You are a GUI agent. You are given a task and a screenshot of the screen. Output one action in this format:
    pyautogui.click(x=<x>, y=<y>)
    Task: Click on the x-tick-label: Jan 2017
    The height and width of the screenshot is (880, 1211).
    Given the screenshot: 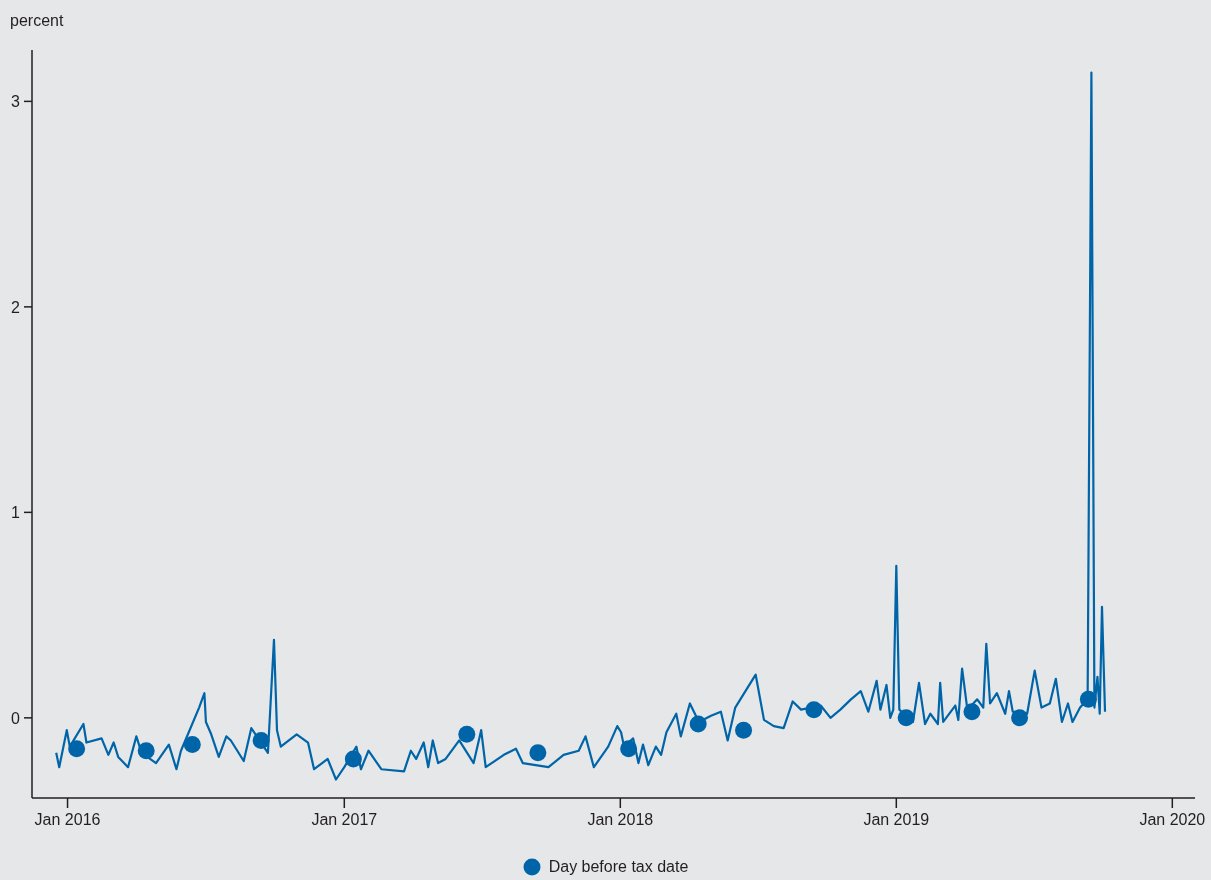 What is the action you would take?
    pyautogui.click(x=344, y=820)
    